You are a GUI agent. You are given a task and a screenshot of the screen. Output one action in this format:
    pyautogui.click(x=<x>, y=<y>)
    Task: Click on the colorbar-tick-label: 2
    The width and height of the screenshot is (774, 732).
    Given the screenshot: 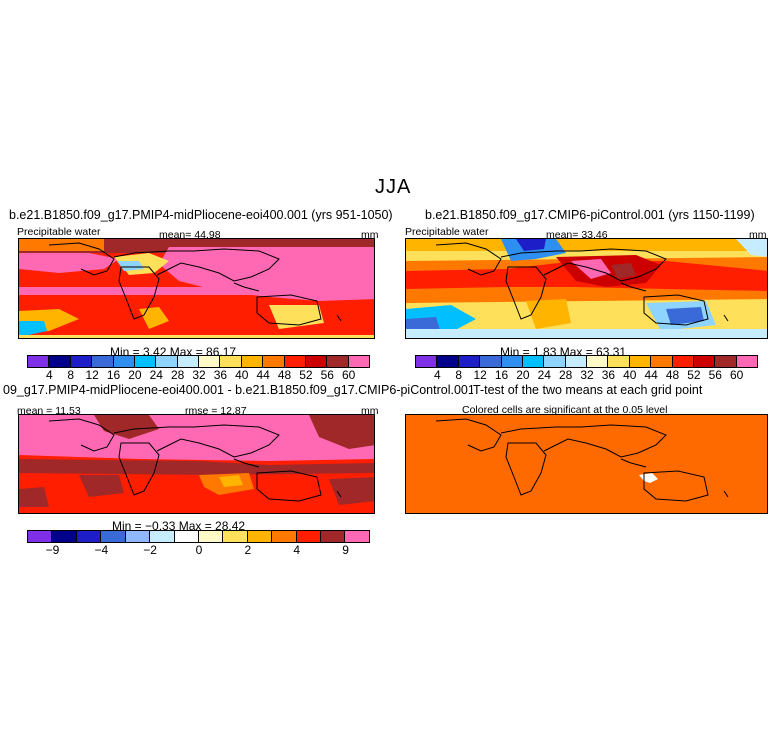 What is the action you would take?
    pyautogui.click(x=248, y=550)
    